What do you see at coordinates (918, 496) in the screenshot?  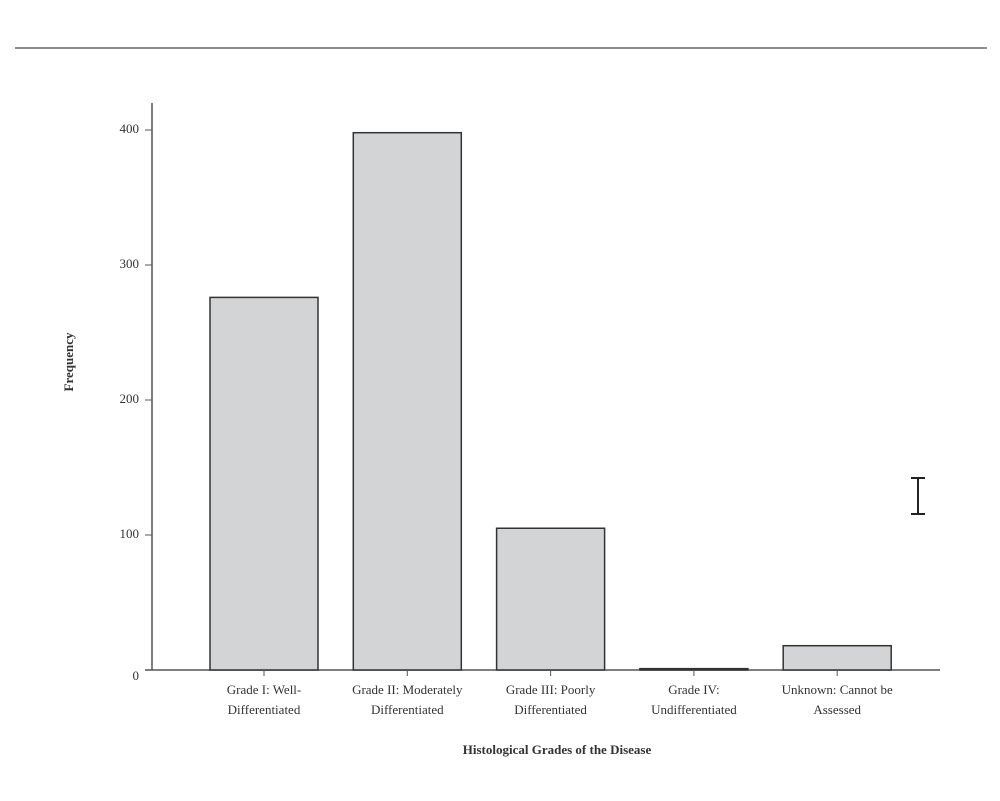 I see `text-cursor` at bounding box center [918, 496].